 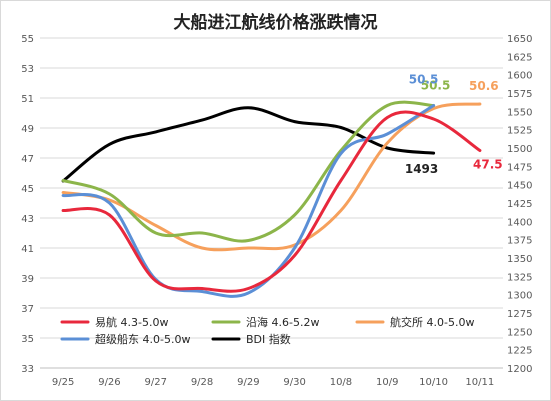 I want to click on y-right-tick-label: 1250, so click(x=519, y=332).